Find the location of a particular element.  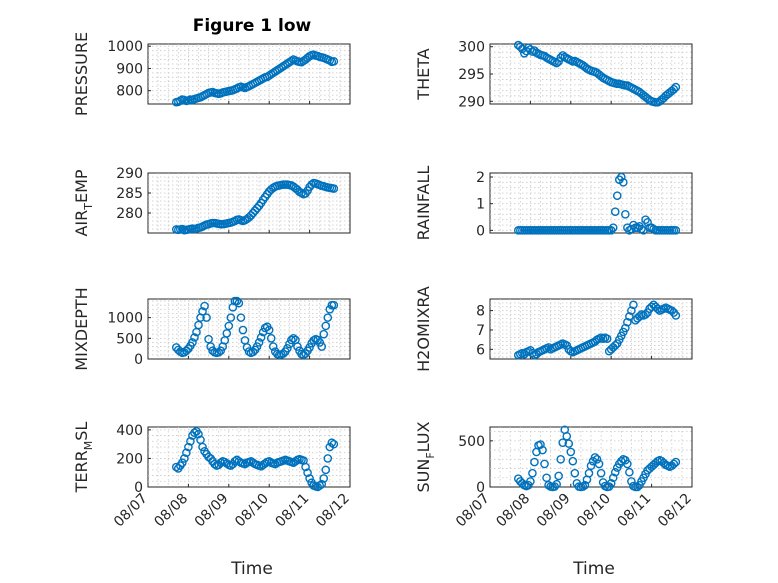

y-tick-label: 2 is located at coordinates (480, 178).